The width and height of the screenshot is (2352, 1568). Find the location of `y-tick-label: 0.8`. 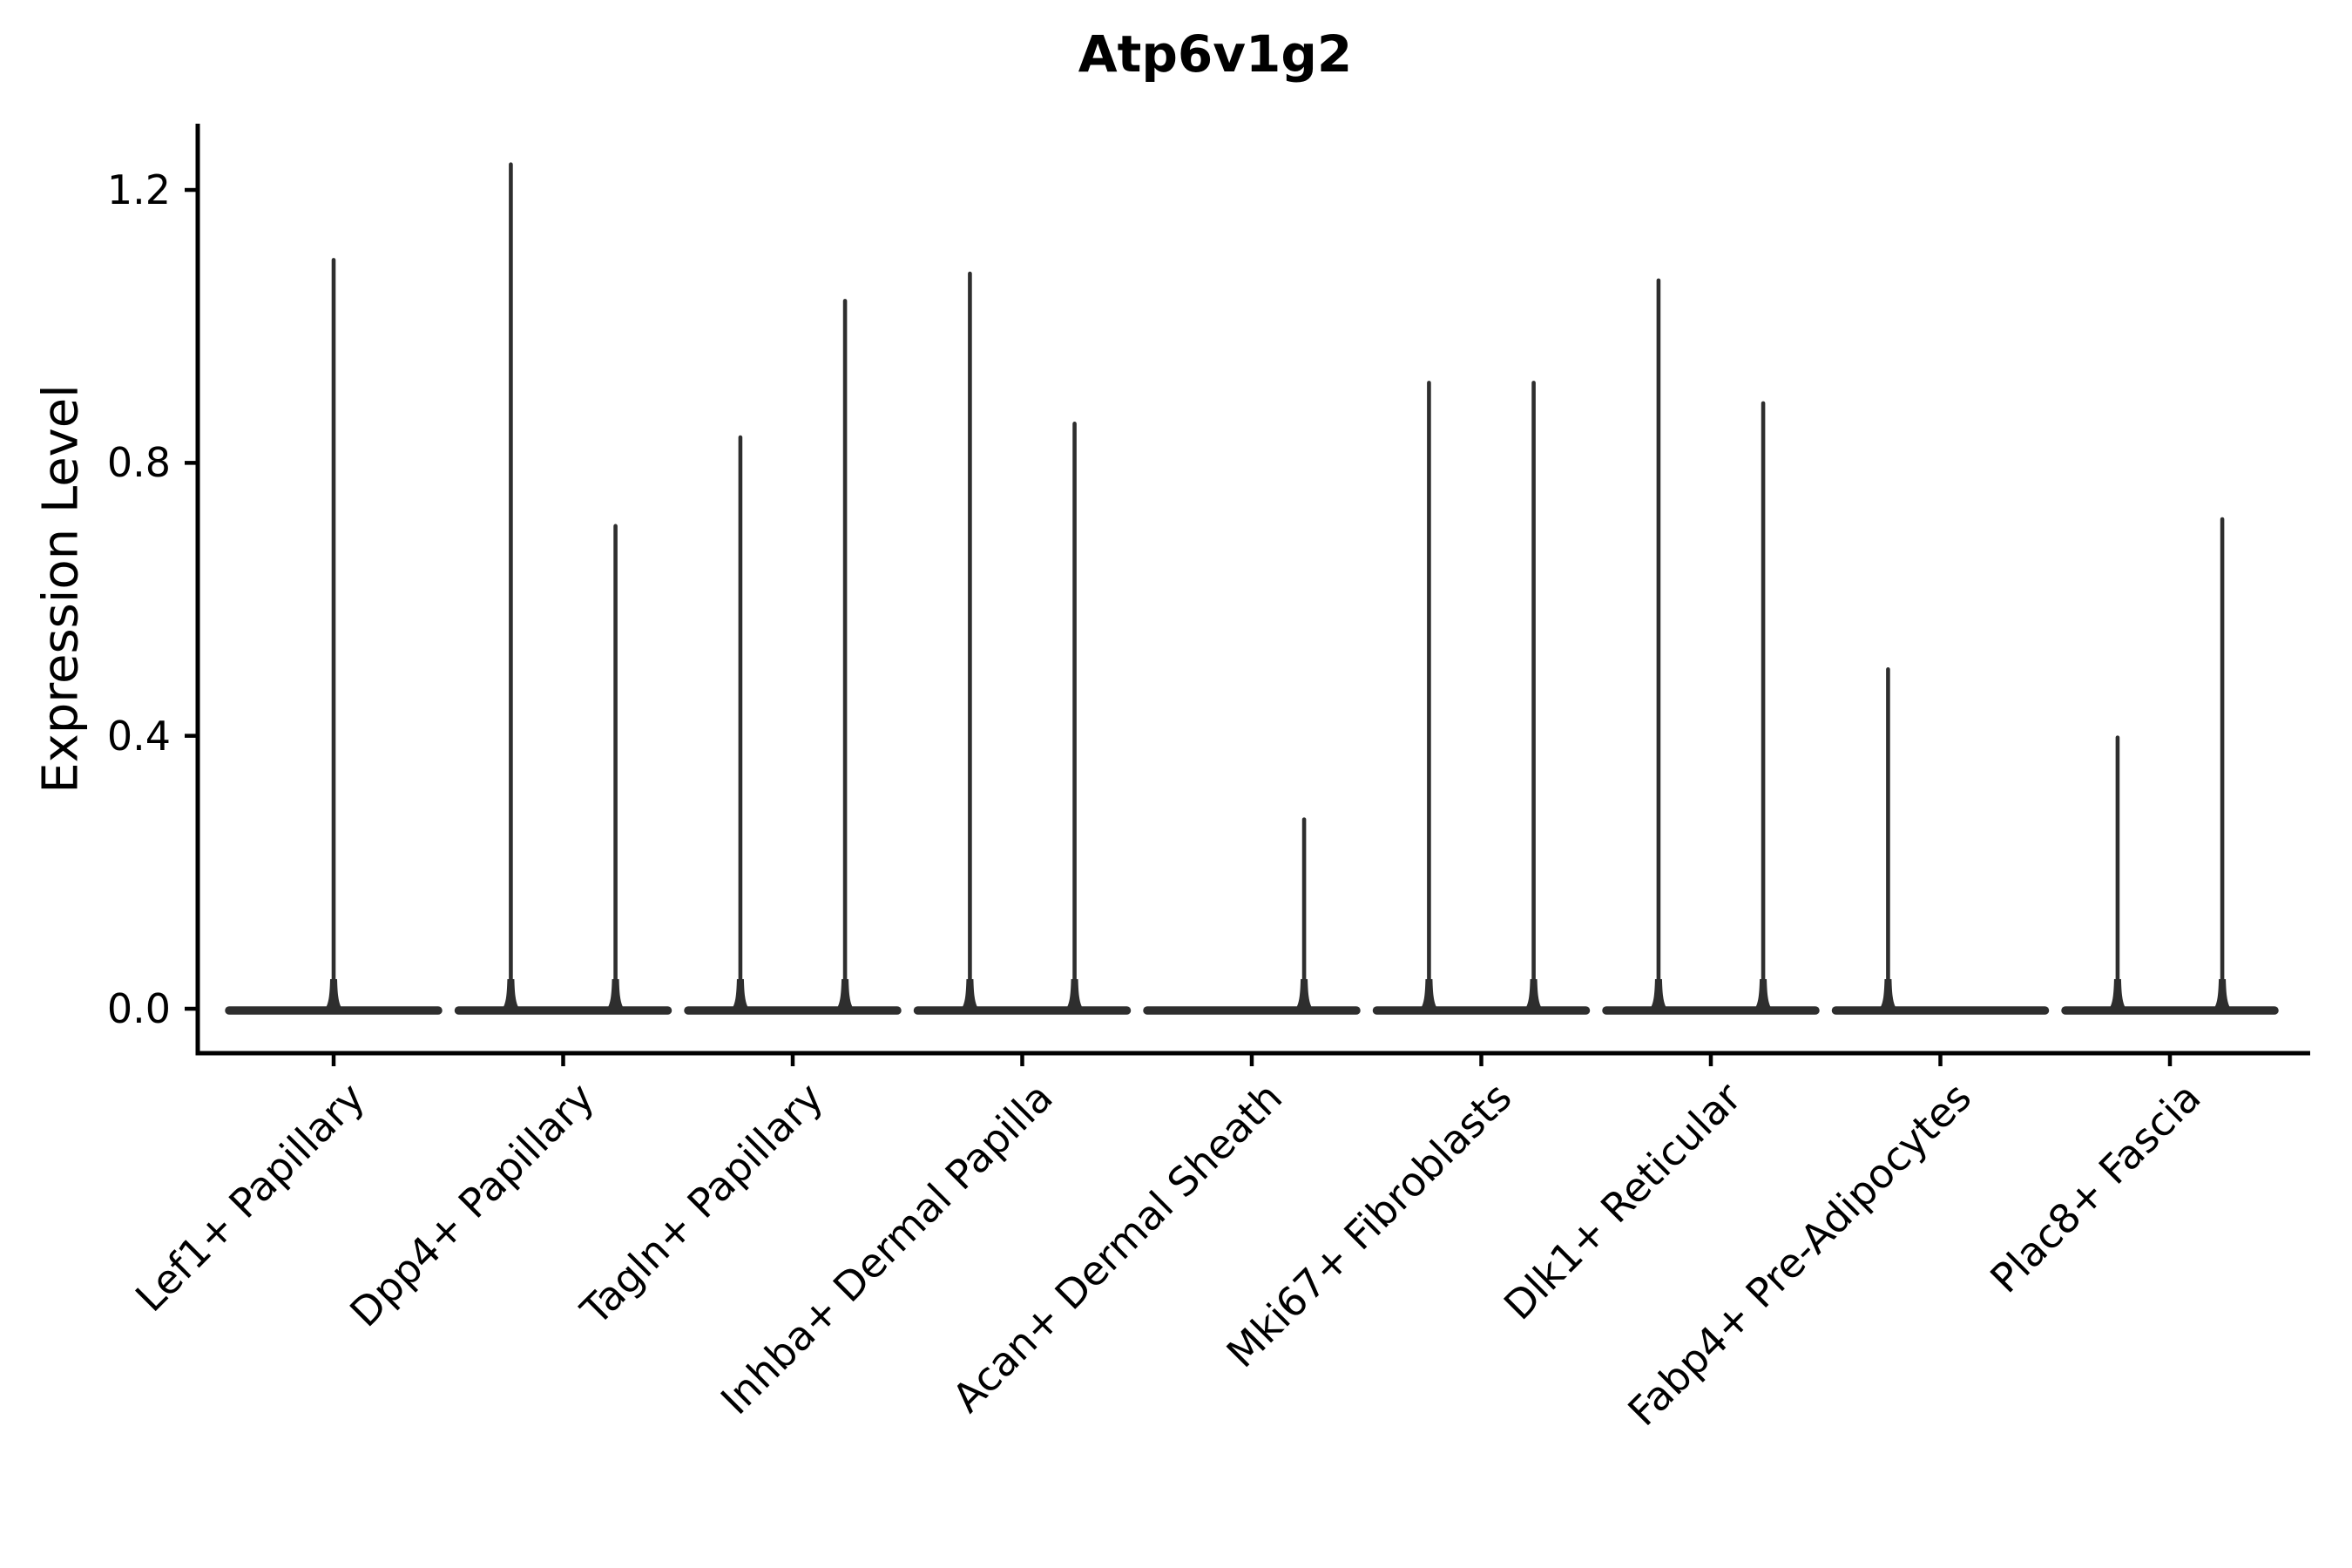

y-tick-label: 0.8 is located at coordinates (138, 463).